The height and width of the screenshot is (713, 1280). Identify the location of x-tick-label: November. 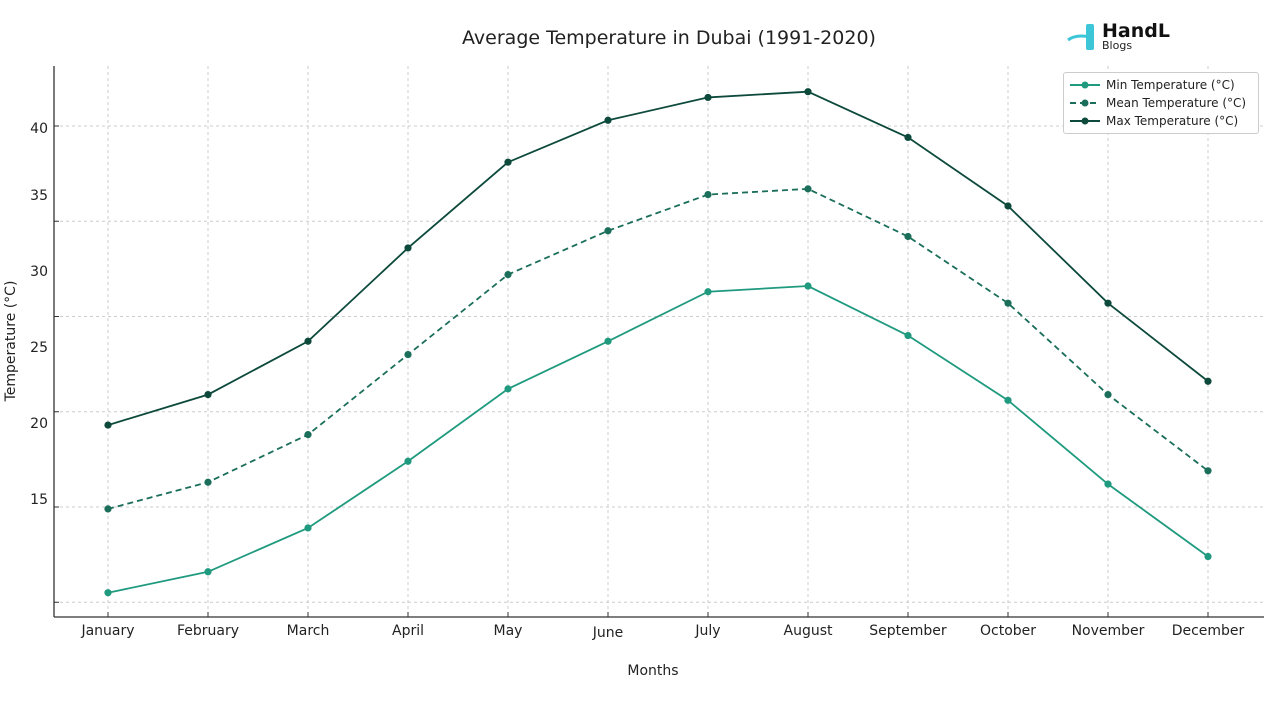
(1108, 631).